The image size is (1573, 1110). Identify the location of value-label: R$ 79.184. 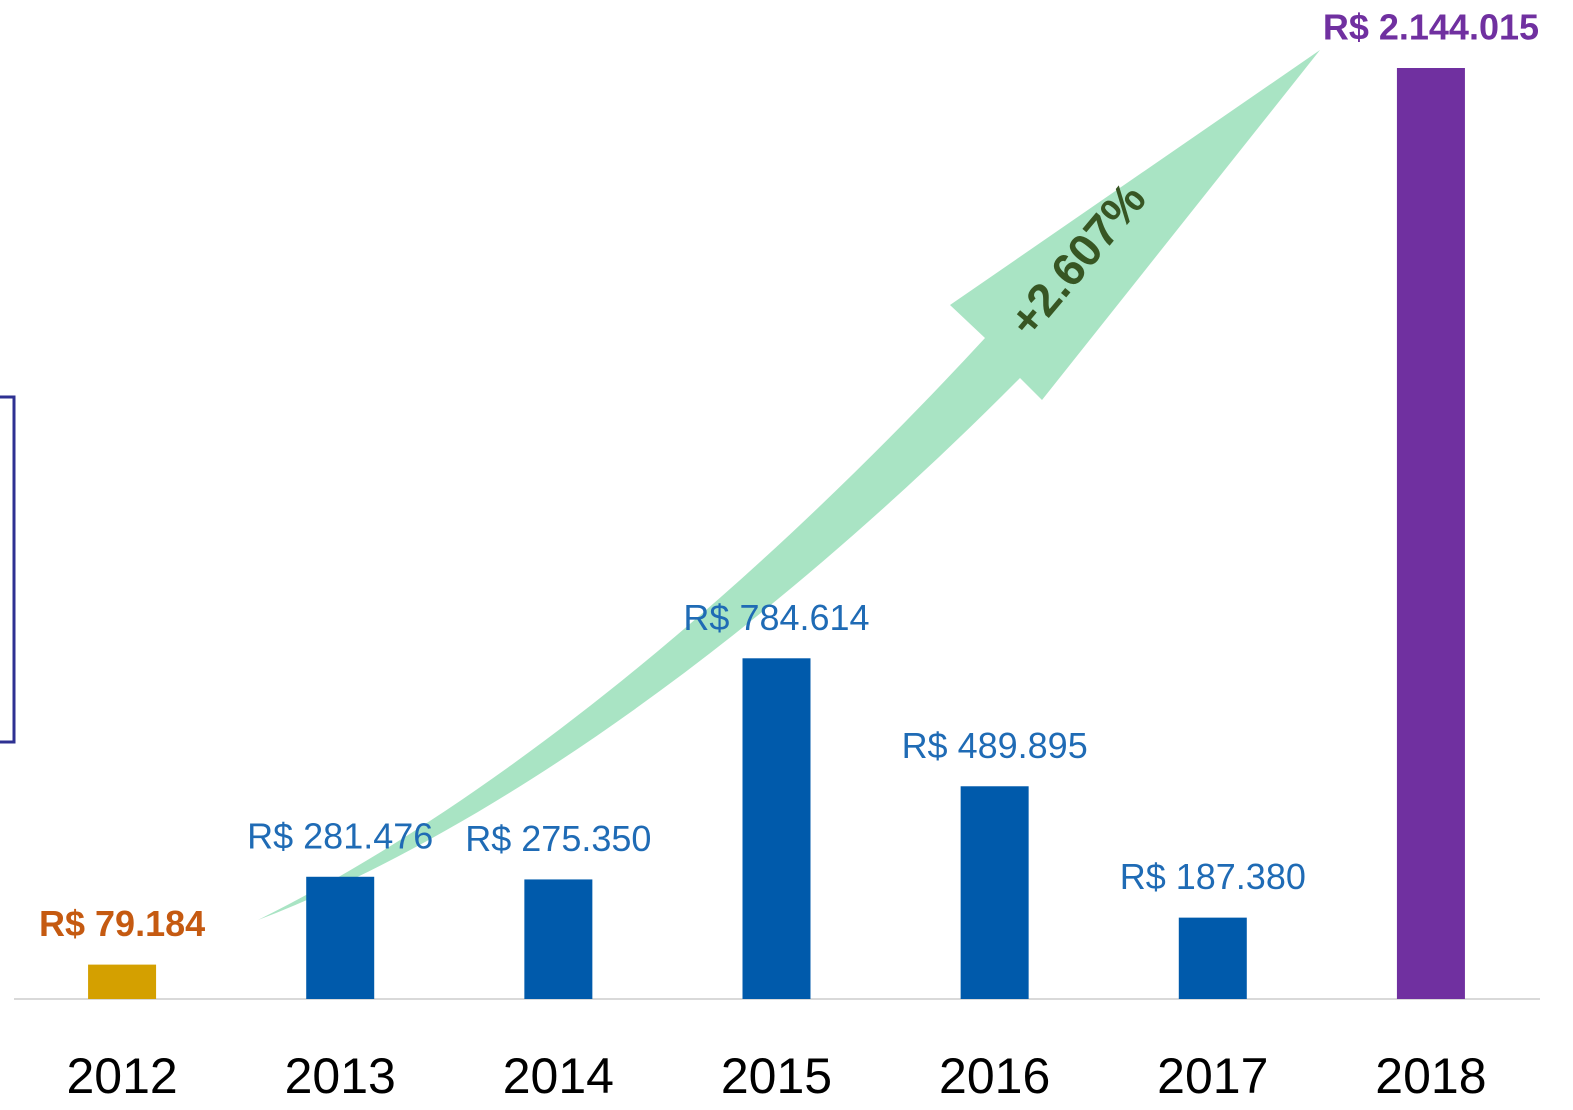
(122, 923).